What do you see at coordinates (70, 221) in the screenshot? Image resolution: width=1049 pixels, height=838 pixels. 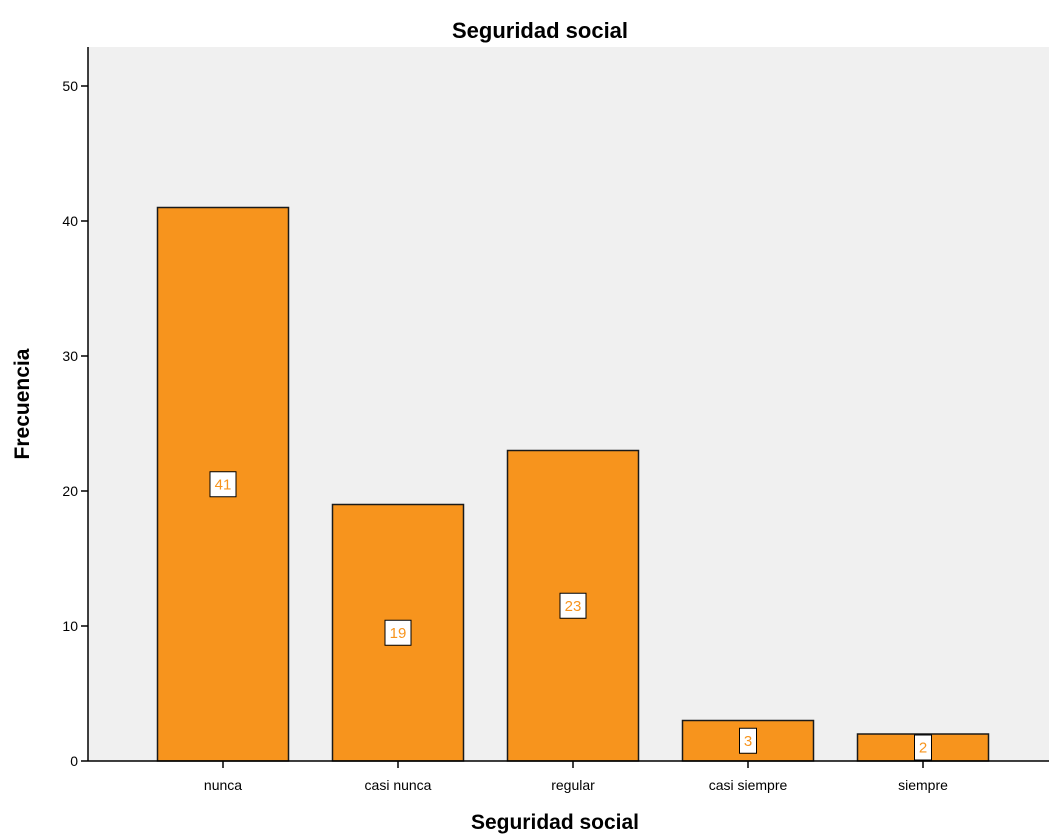 I see `y-tick-label: 40` at bounding box center [70, 221].